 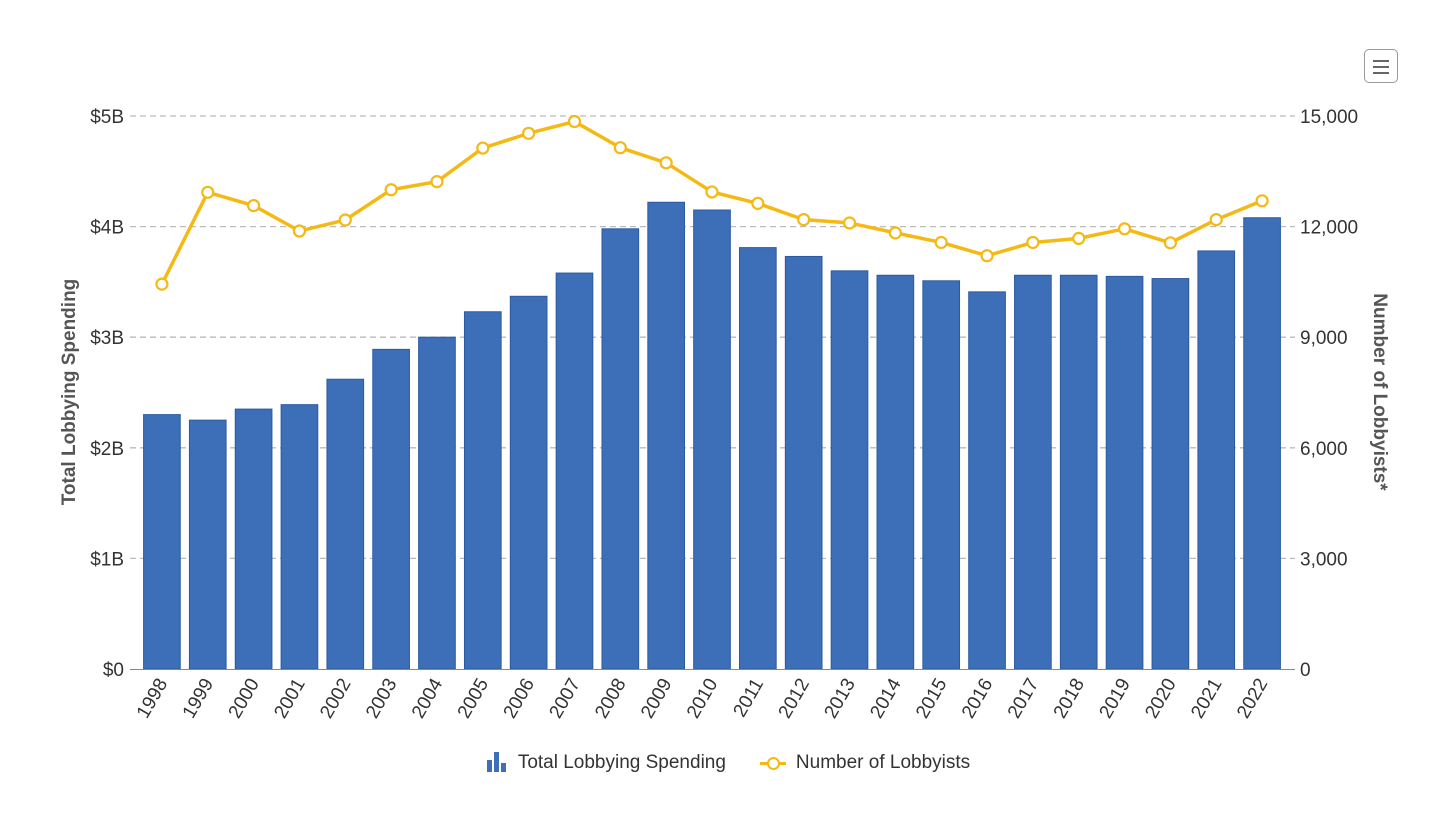 I want to click on legend-label-lobbyists: Number of Lobbyists, so click(x=883, y=762).